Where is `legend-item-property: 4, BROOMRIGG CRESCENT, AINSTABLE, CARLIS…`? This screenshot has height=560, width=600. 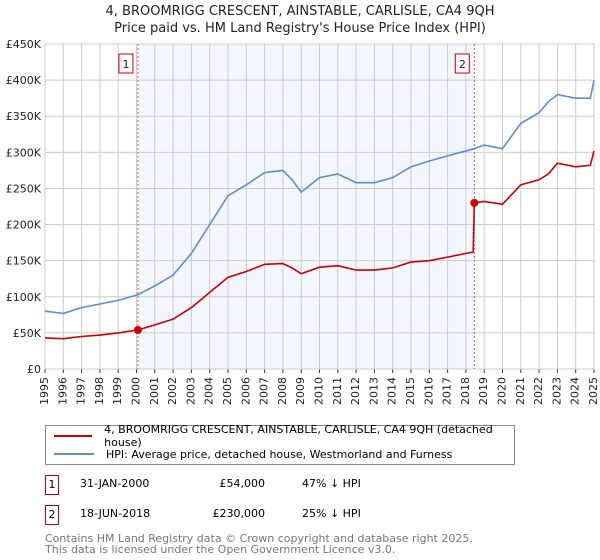 legend-item-property: 4, BROOMRIGG CRESCENT, AINSTABLE, CARLIS… is located at coordinates (284, 436).